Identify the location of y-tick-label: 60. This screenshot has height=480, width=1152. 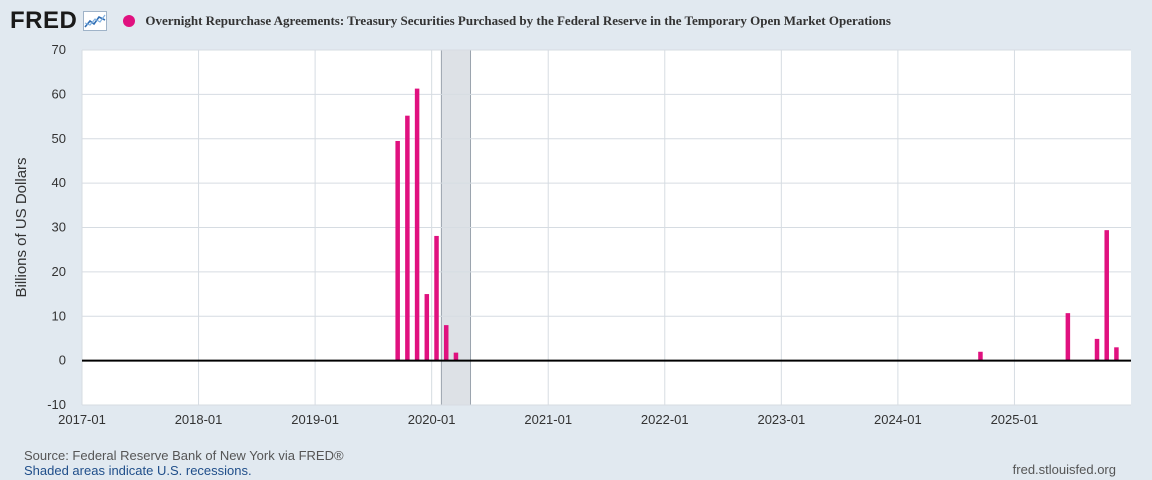
(59, 93).